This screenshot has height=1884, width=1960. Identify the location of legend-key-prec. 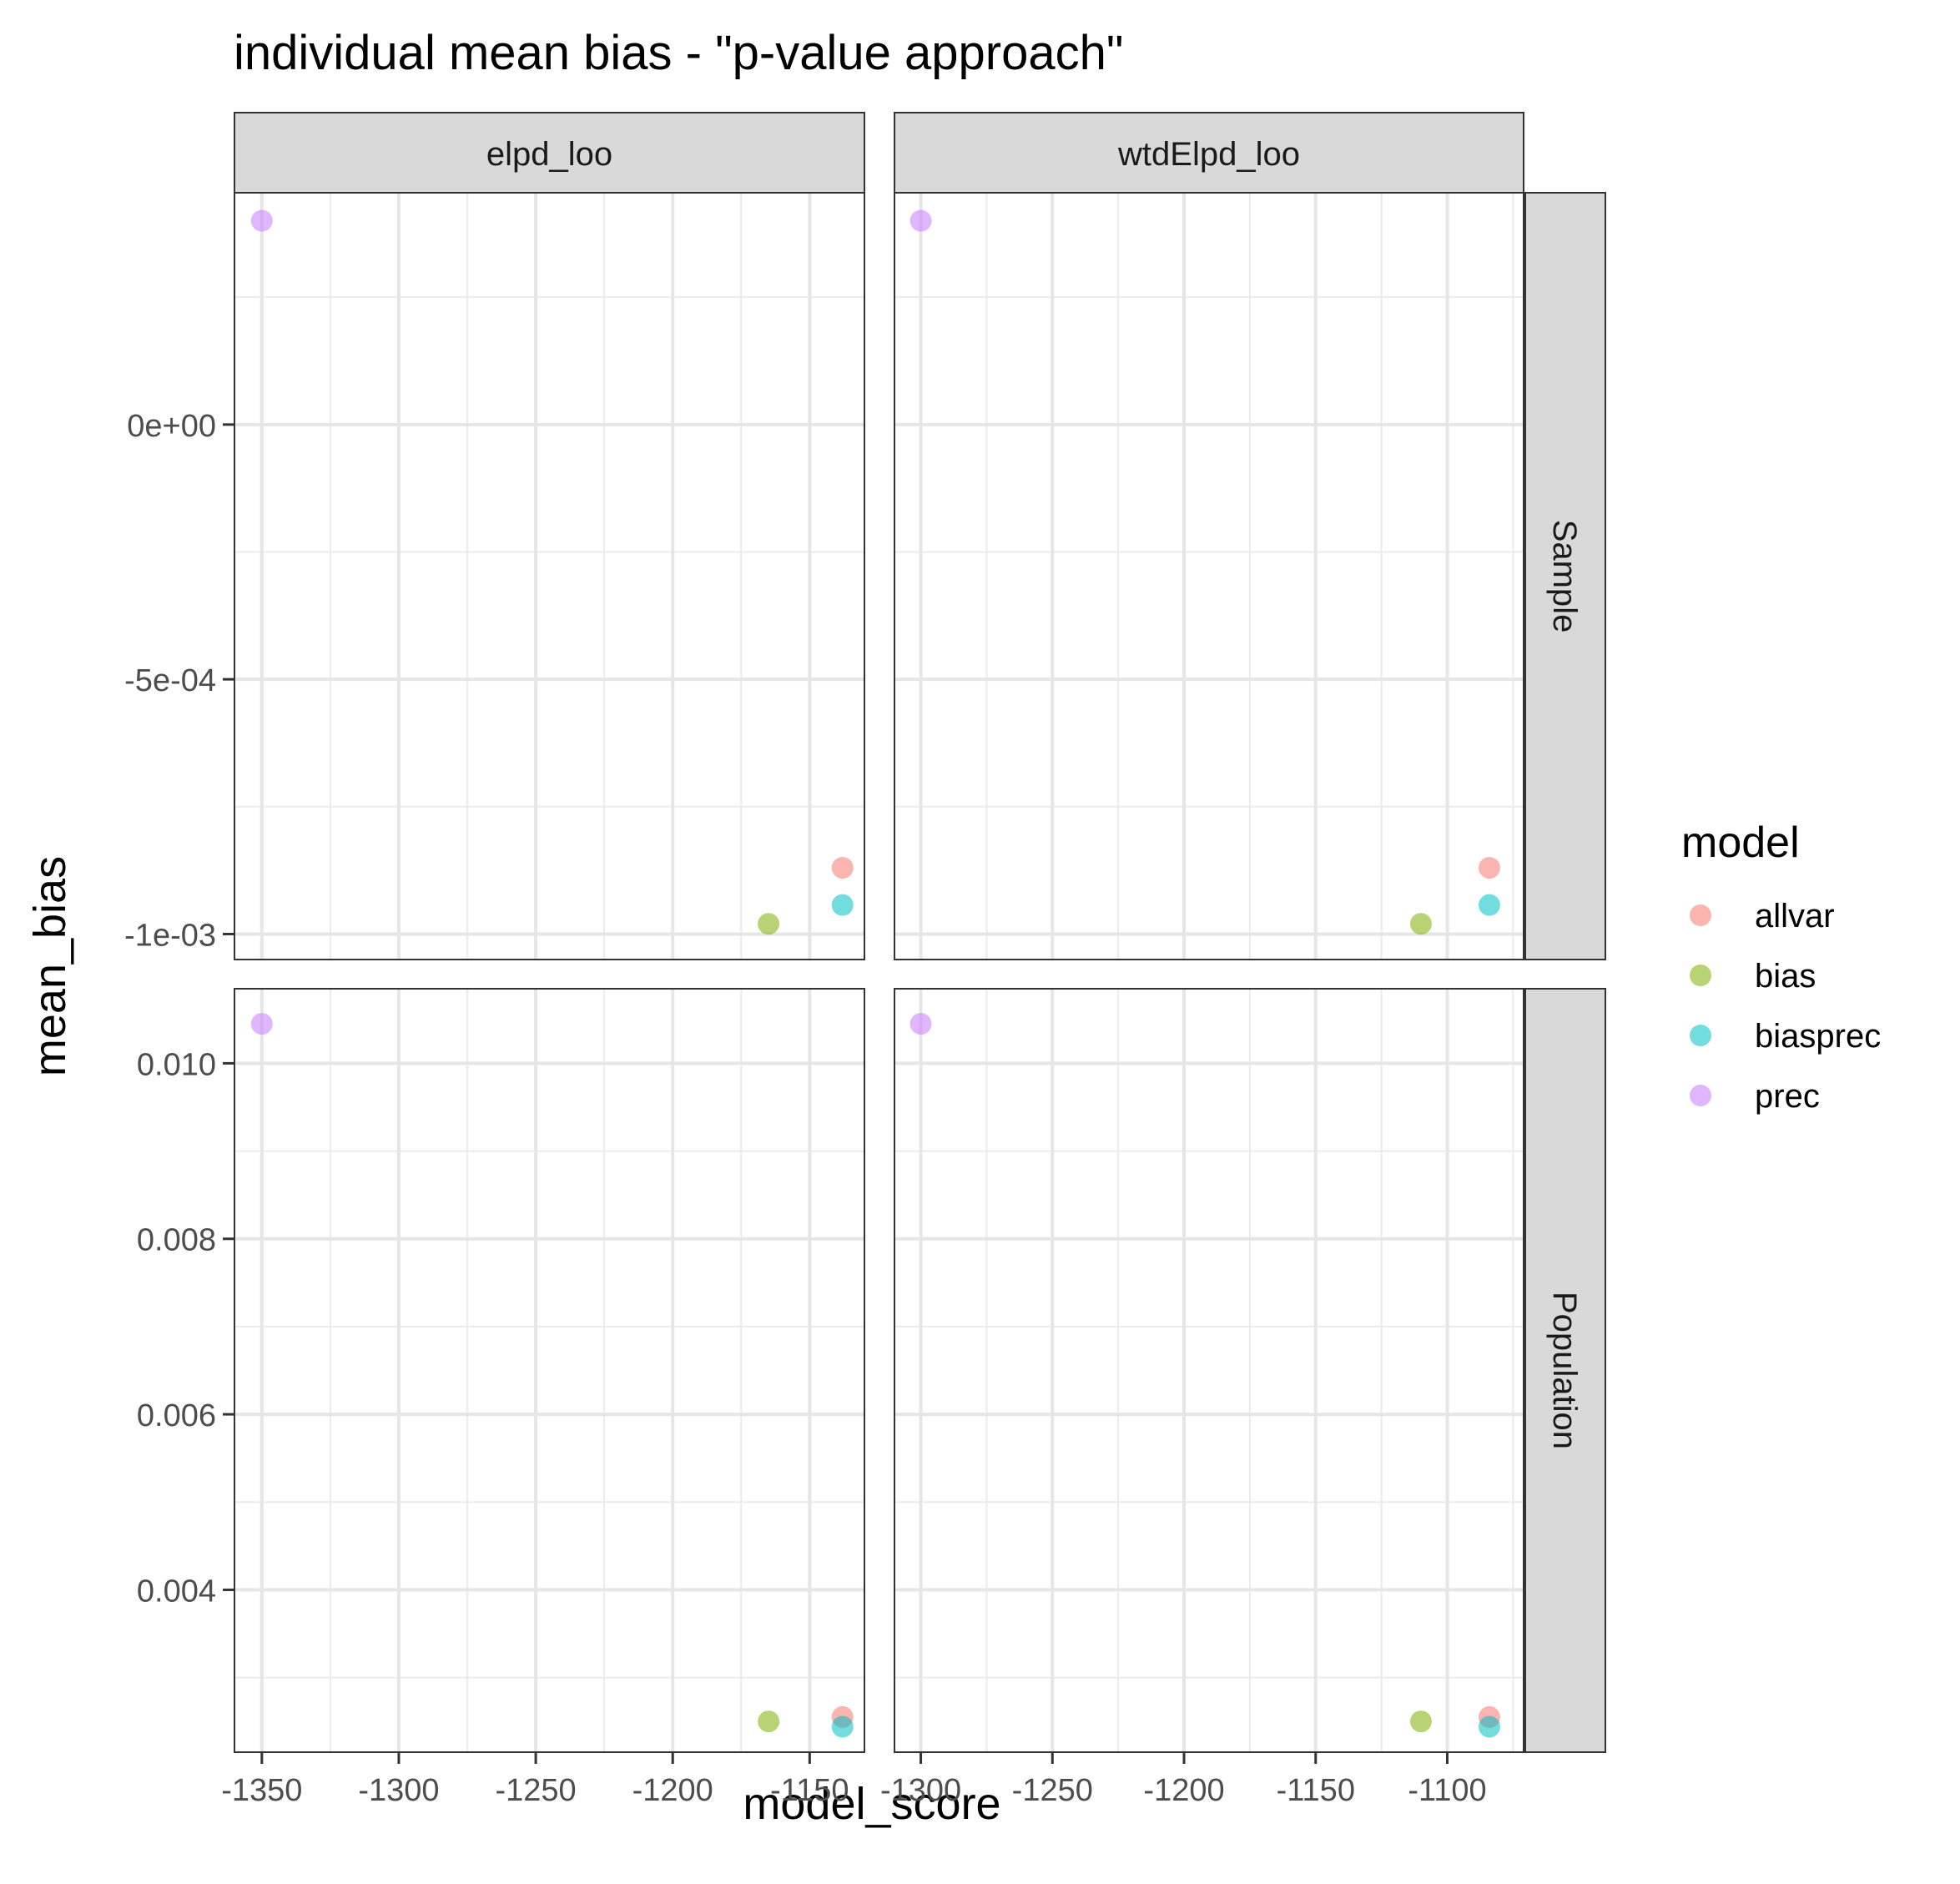
(1700, 1096).